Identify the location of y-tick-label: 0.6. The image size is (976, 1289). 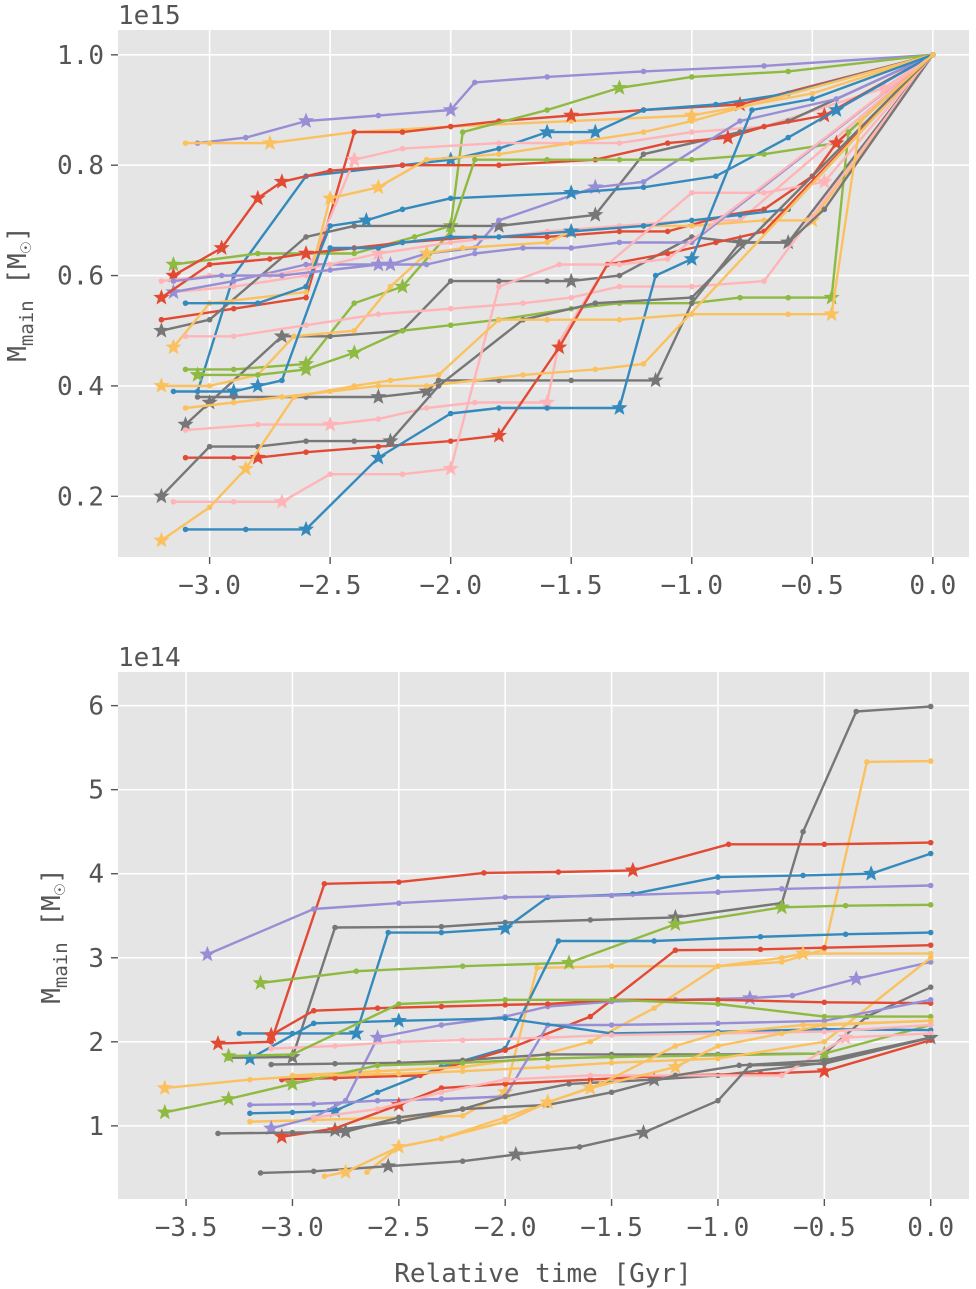
(80, 277).